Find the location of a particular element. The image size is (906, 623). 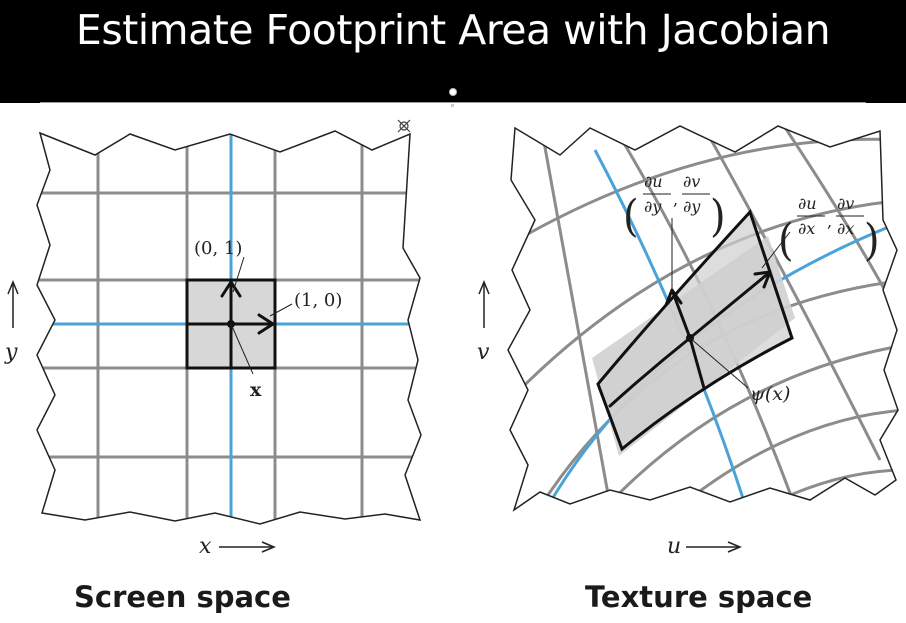

vec-y-den1: ∂y is located at coordinates (653, 206).